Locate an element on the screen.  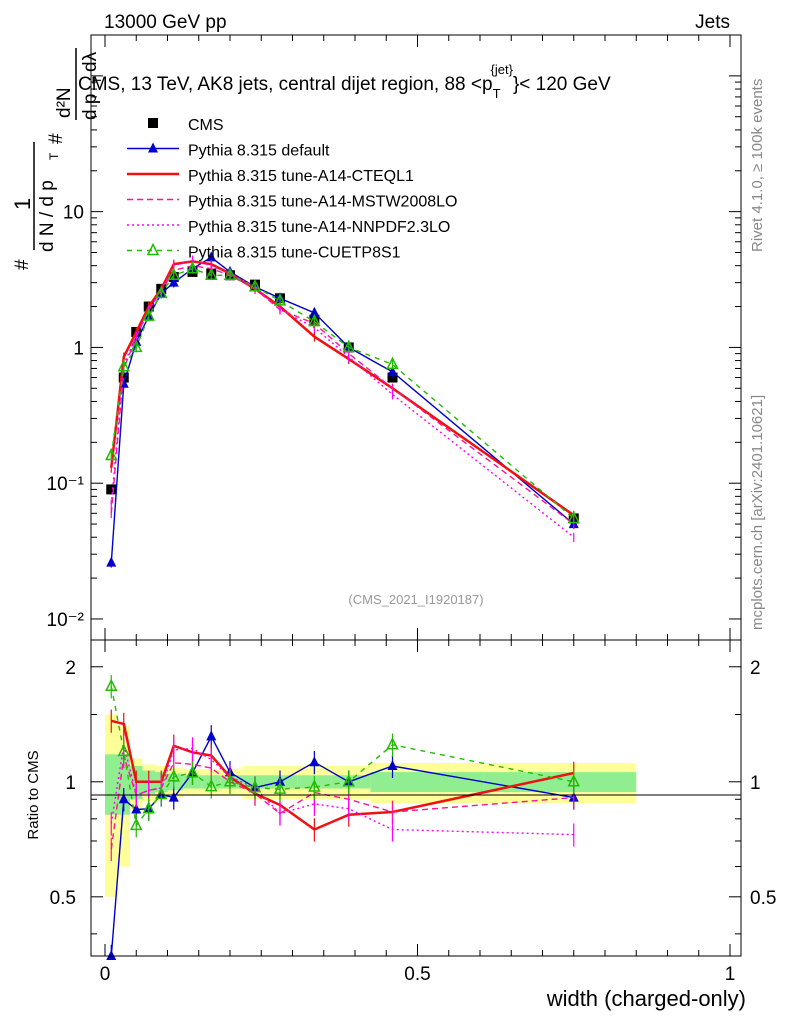
legend-label-cuetp8s1: Pythia 8.315 tune-CUETP8S1 is located at coordinates (294, 253).